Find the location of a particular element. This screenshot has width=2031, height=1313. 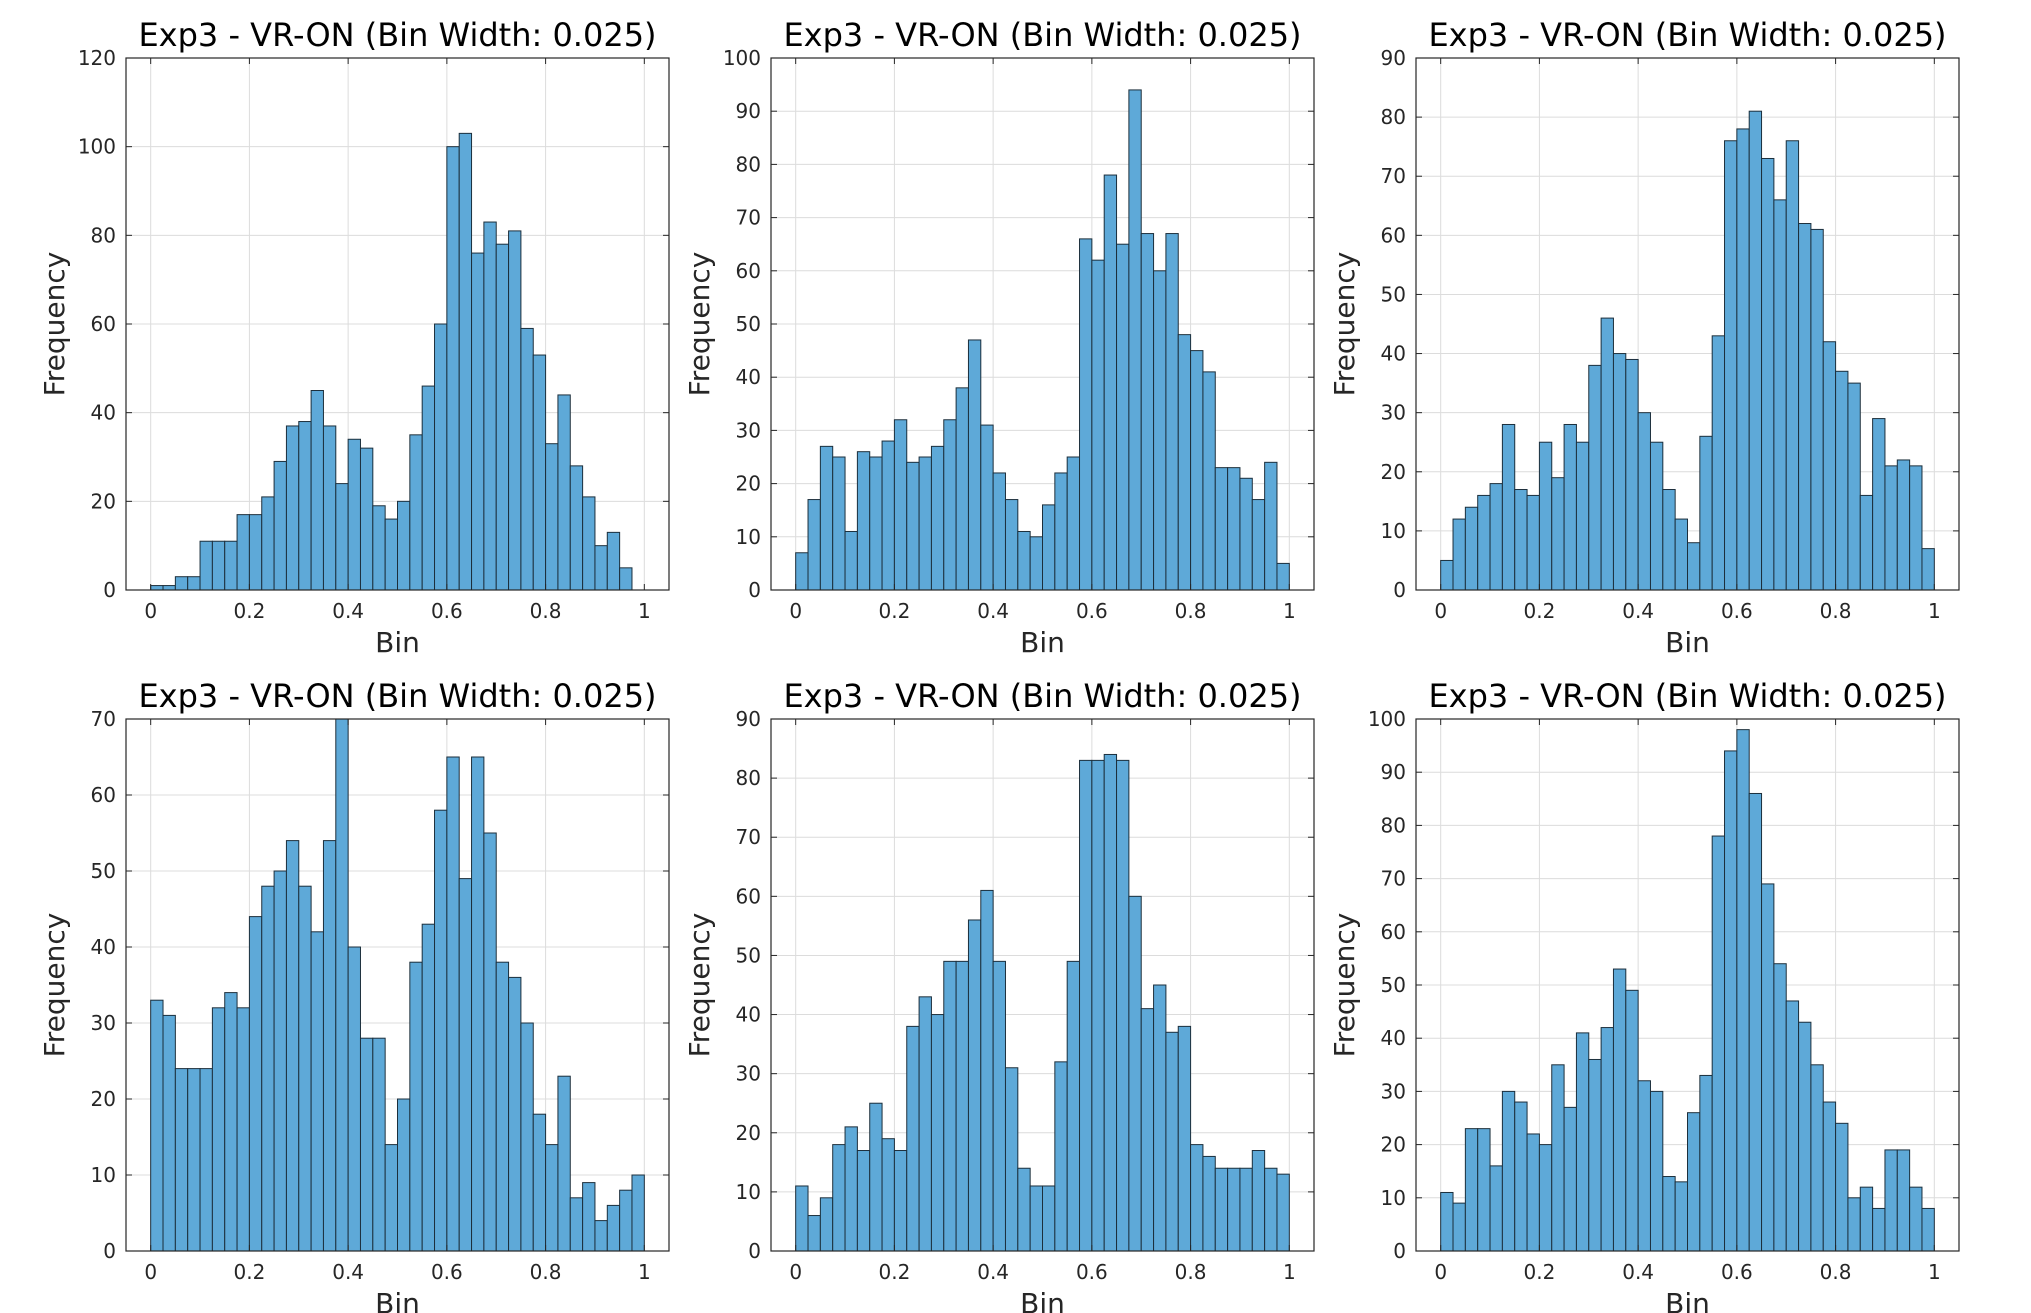

y-axis-label: Frequency is located at coordinates (54, 324).